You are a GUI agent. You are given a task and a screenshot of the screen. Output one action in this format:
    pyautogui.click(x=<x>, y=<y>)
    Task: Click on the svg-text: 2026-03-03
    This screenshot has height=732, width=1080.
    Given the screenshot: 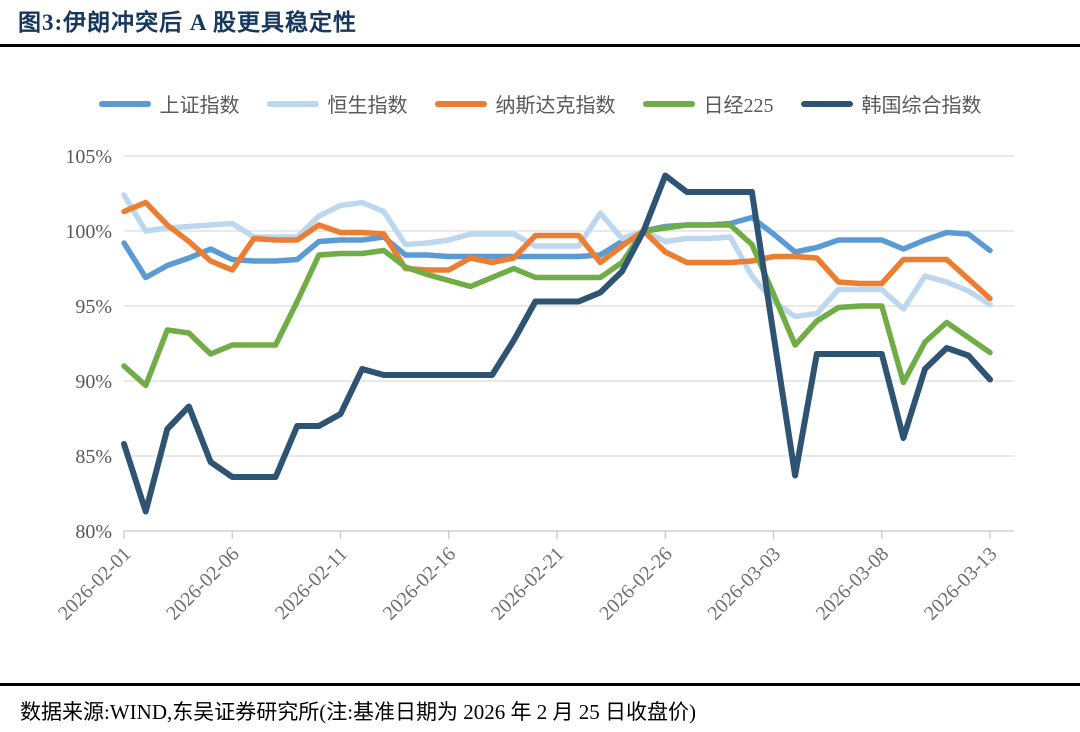 What is the action you would take?
    pyautogui.click(x=744, y=584)
    